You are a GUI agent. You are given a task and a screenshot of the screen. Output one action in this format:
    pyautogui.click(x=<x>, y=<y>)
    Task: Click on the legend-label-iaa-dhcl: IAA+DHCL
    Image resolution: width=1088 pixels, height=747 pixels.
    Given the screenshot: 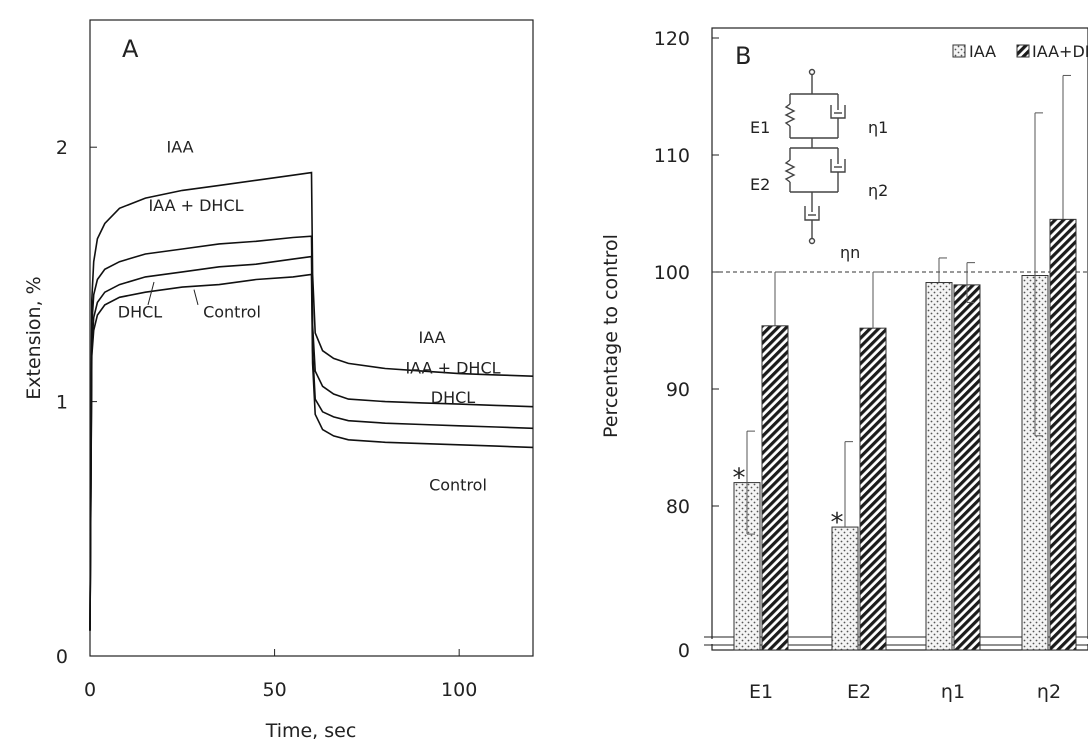 What is the action you would take?
    pyautogui.click(x=1060, y=51)
    